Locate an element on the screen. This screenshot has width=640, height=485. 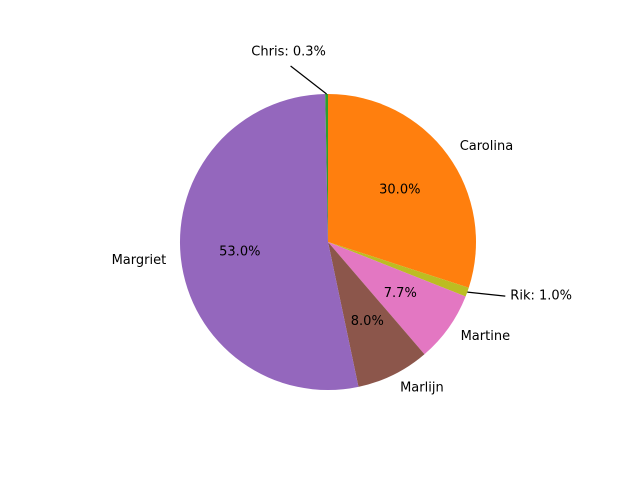
slice-pct-martine: 7.7% is located at coordinates (400, 293).